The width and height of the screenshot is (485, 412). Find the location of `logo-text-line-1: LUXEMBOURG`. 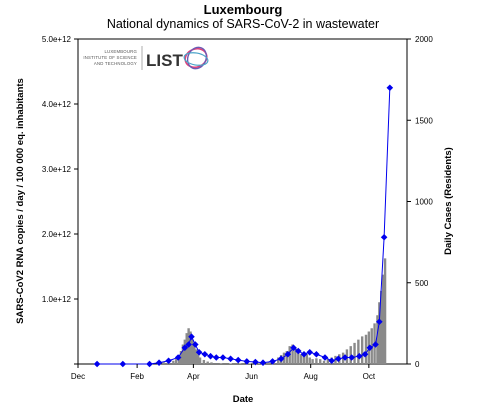

logo-text-line-1: LUXEMBOURG is located at coordinates (120, 51).